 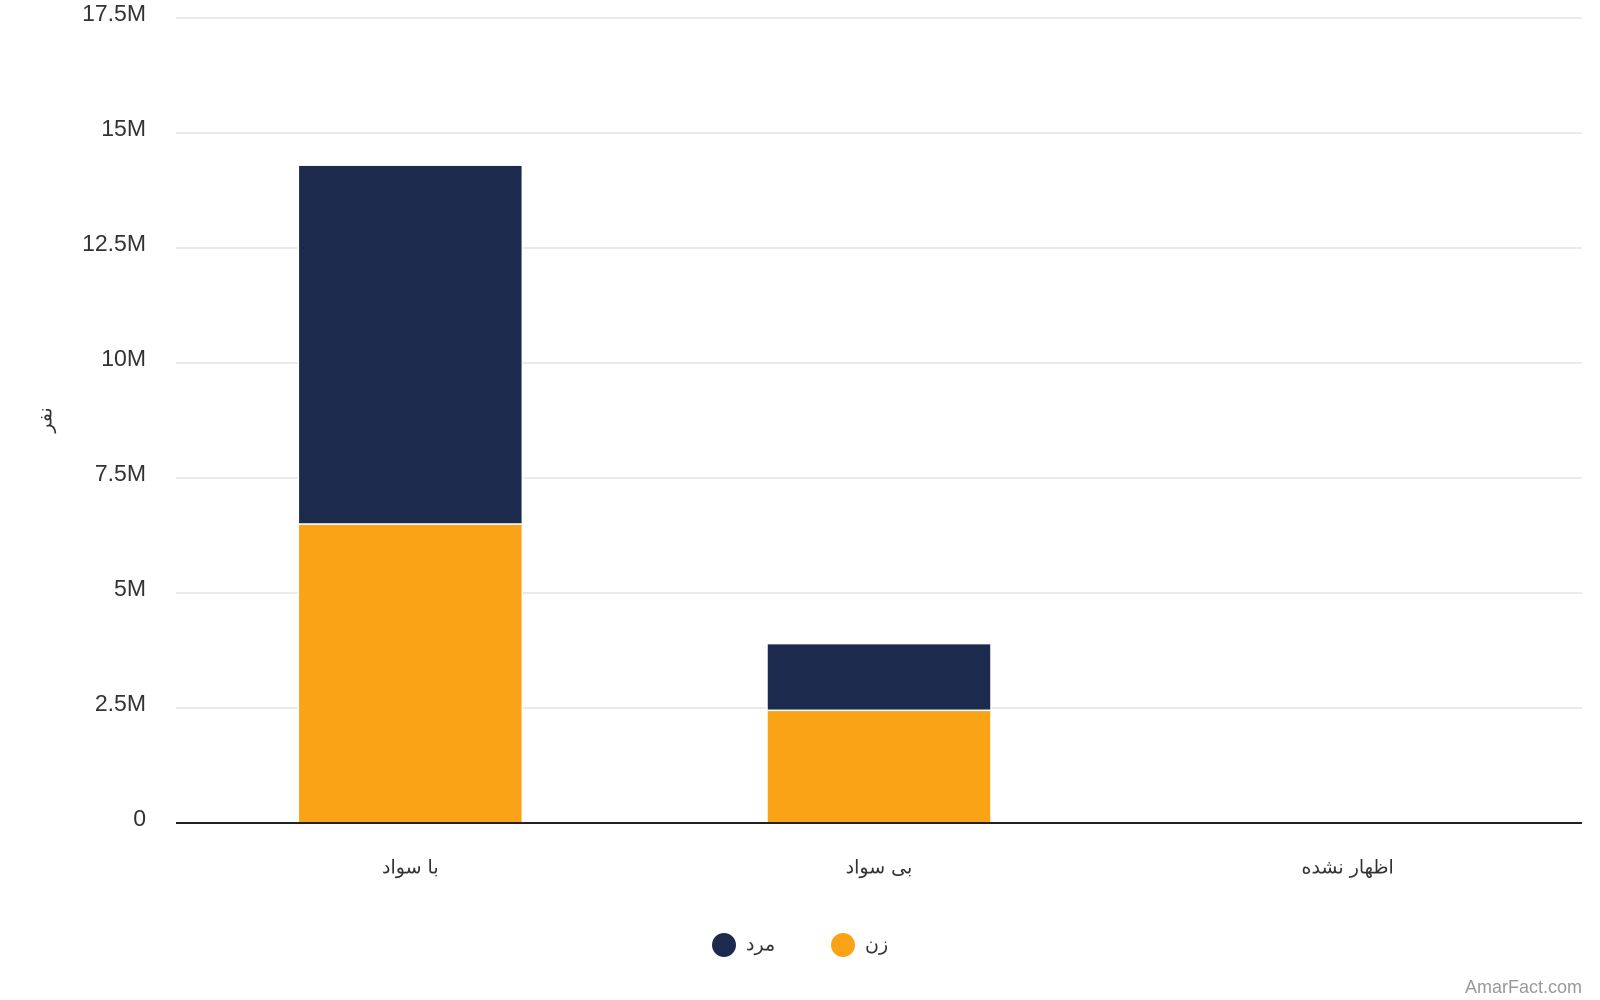 I want to click on y-axis-label: نفر, so click(x=46, y=420).